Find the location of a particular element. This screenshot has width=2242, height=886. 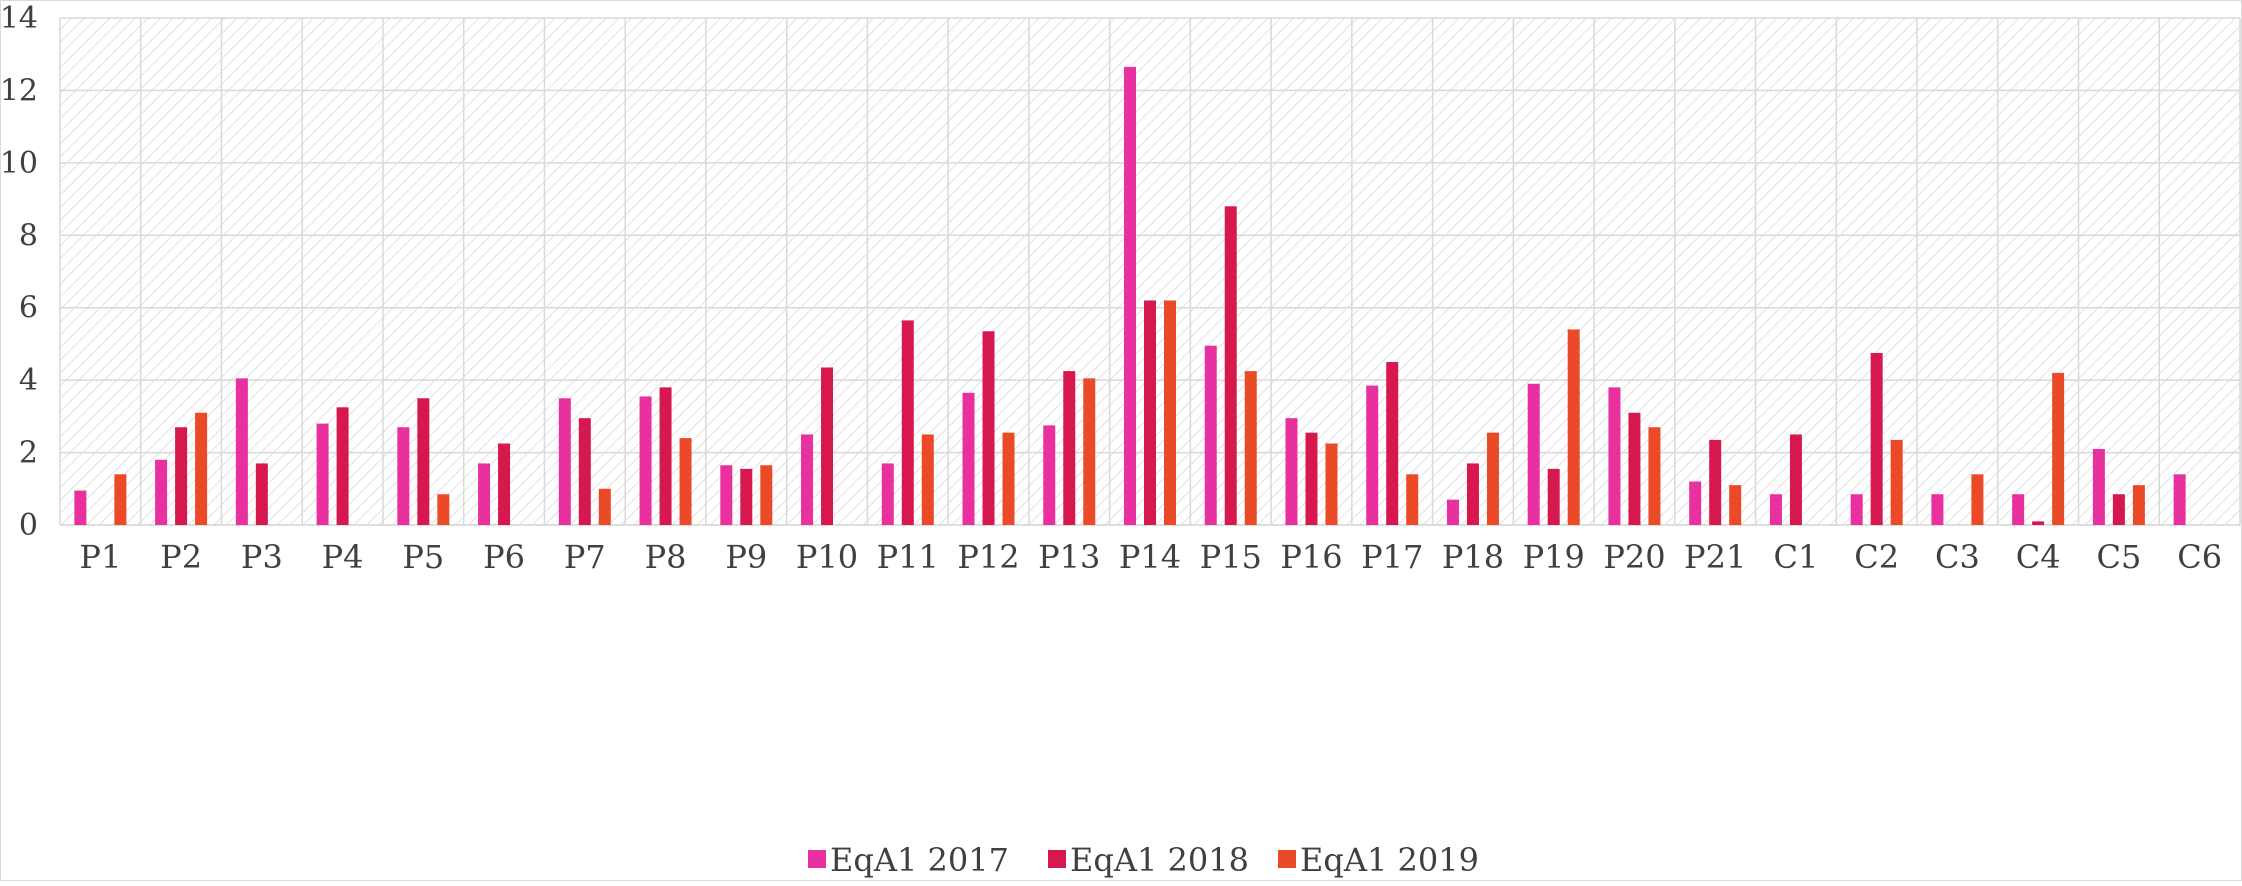

bar-P19-eqa1-2018 is located at coordinates (1553, 496).